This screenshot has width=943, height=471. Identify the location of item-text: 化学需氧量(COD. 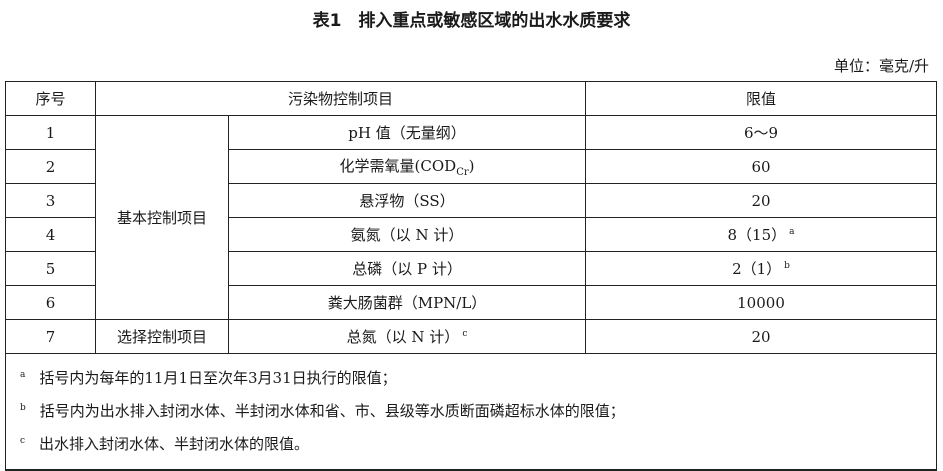
(398, 166).